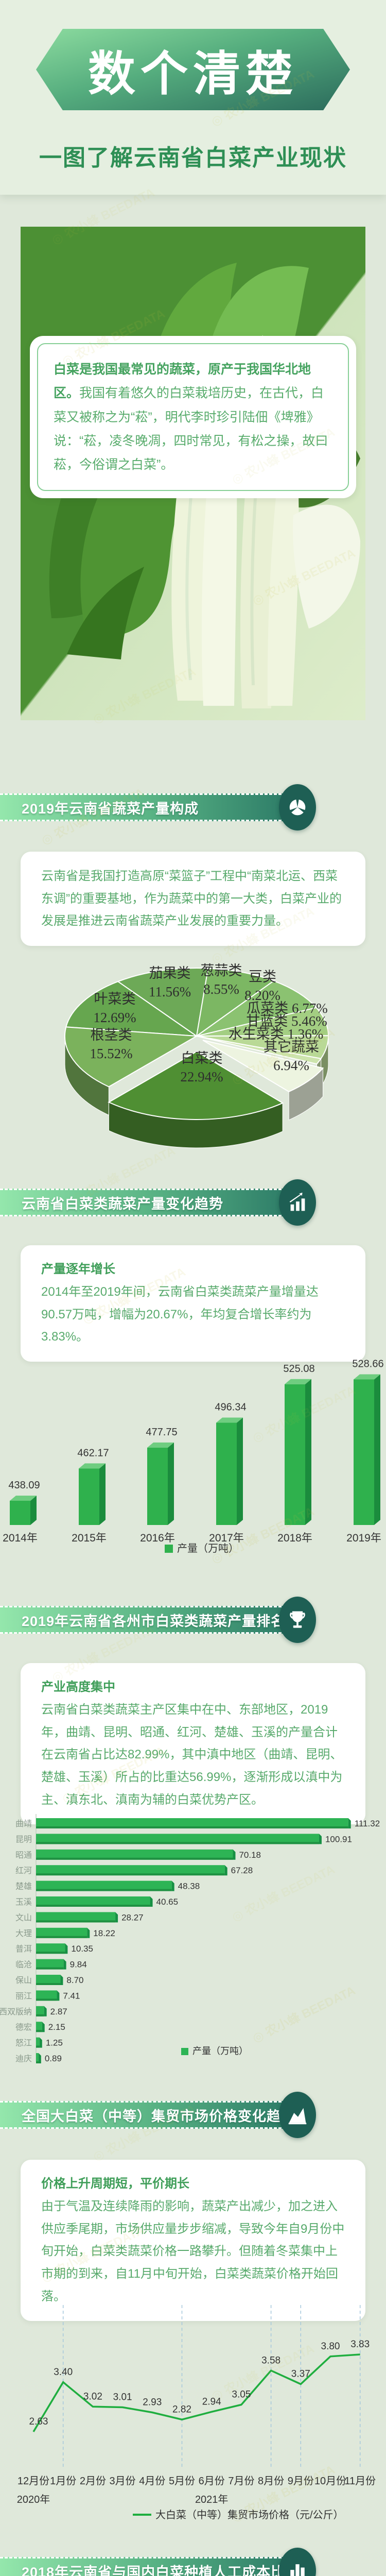  I want to click on section-header-trend: 云南省白菜类蔬菜产量变化趋势, so click(143, 1202).